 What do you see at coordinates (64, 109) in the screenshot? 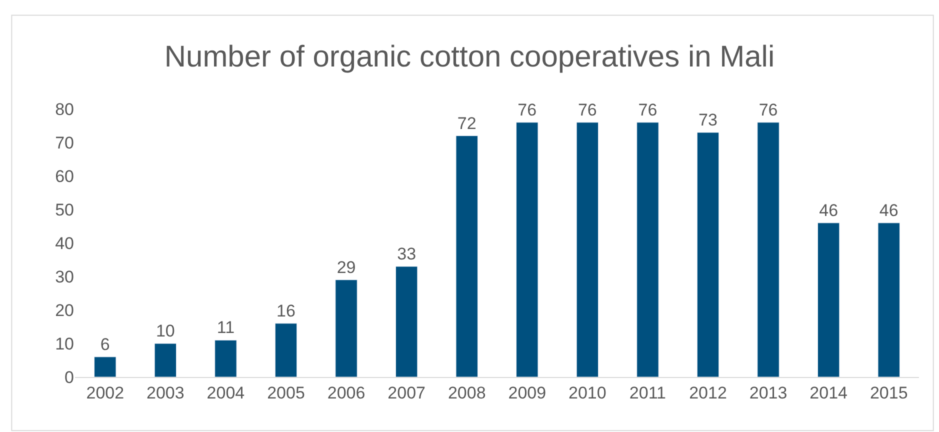
I see `y-tick-label: 80` at bounding box center [64, 109].